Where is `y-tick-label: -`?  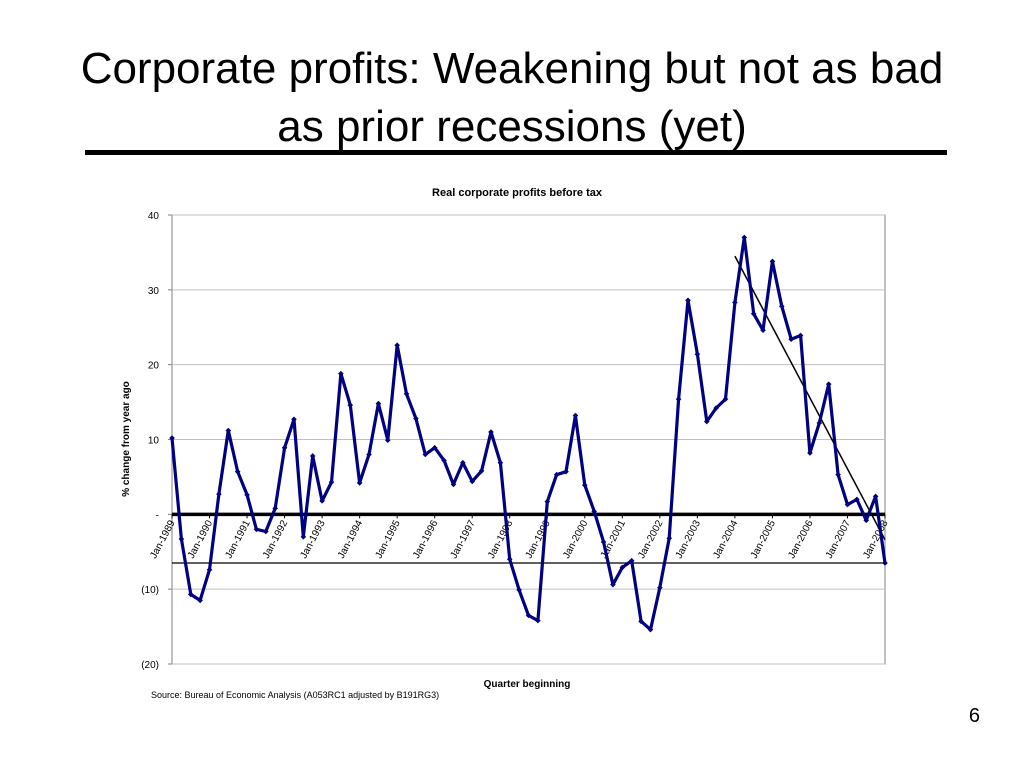 y-tick-label: - is located at coordinates (157, 515).